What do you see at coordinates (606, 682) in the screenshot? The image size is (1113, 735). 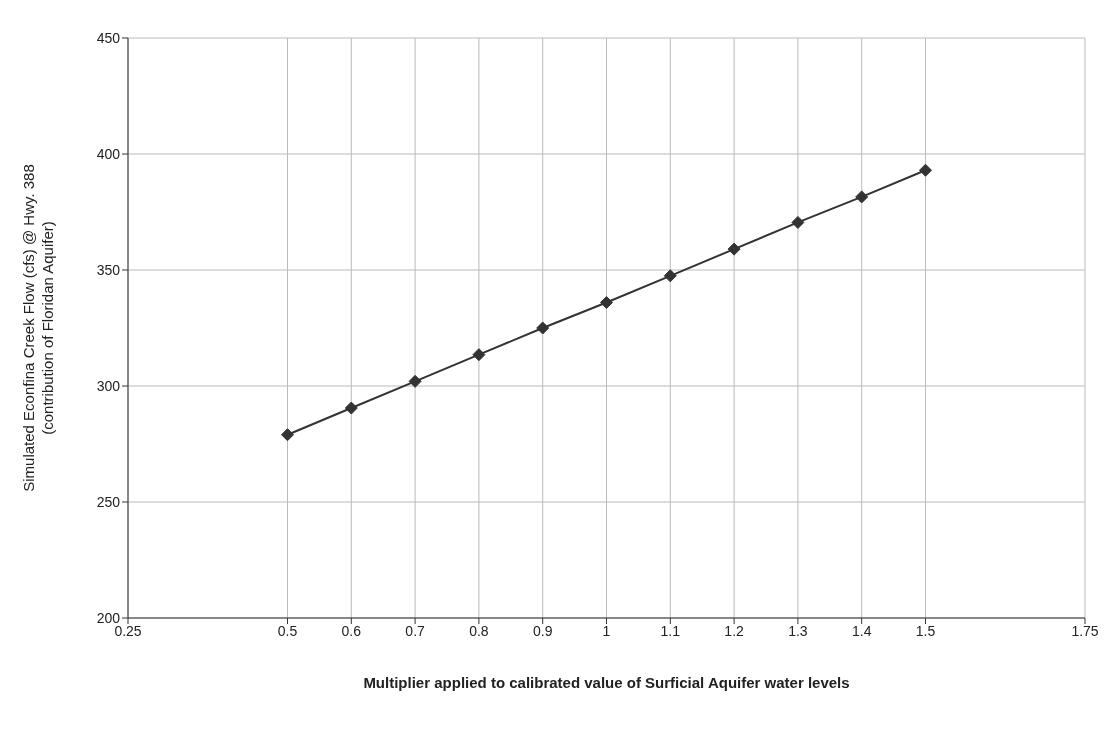 I see `x-axis-title: Multiplier applied to calibrated value of Surficial Aquifer water levels` at bounding box center [606, 682].